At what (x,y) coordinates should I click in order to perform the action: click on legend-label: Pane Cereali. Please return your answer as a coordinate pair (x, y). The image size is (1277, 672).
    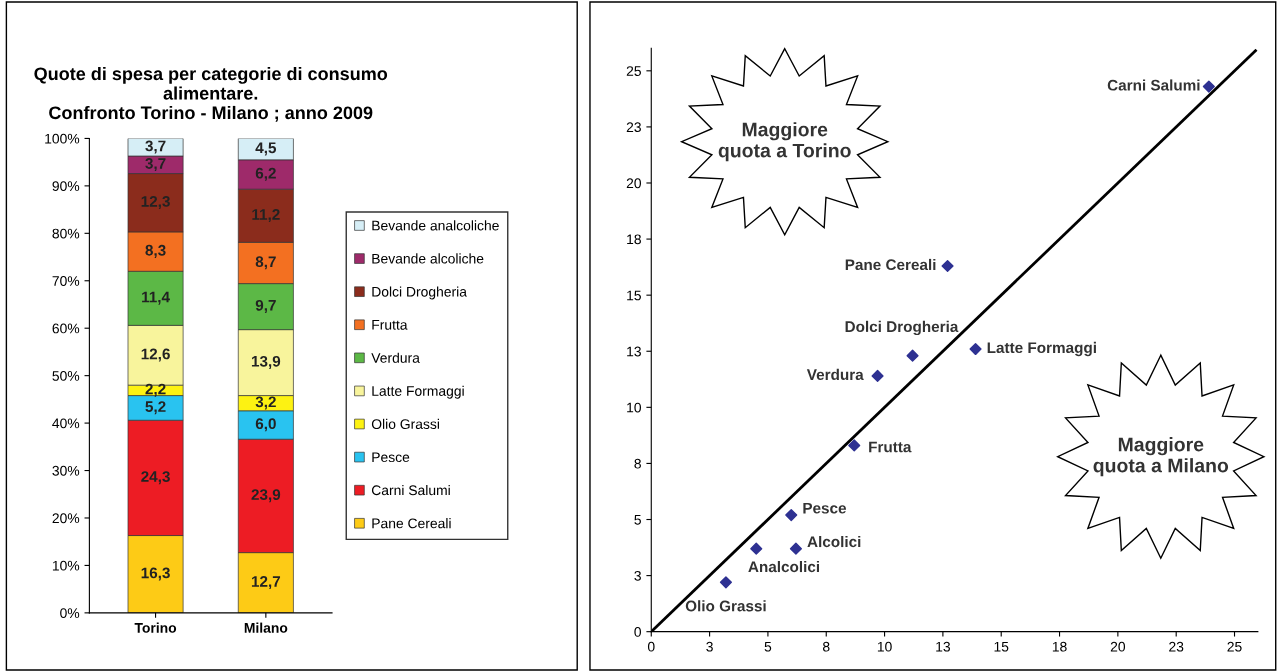
    Looking at the image, I should click on (411, 523).